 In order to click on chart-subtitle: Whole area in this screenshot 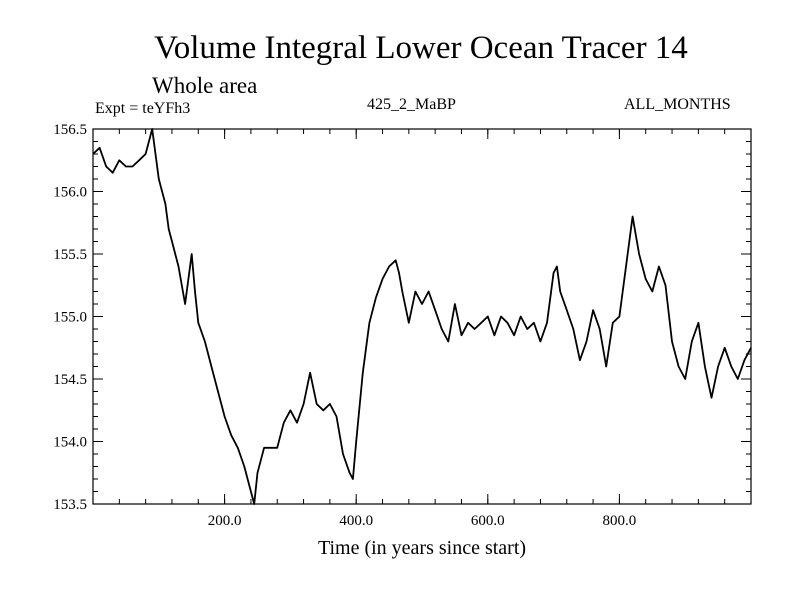, I will do `click(205, 85)`.